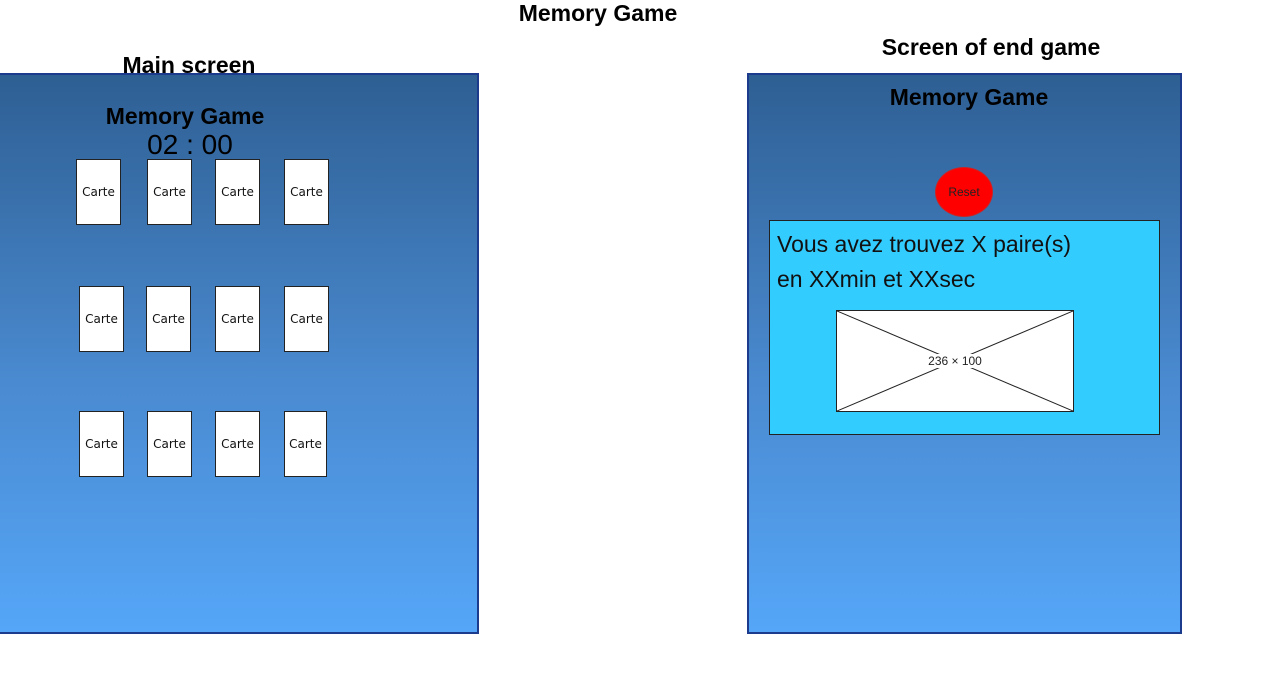 This screenshot has height=695, width=1270. I want to click on result-elapsed-time: en XXmin et XXsec, so click(876, 279).